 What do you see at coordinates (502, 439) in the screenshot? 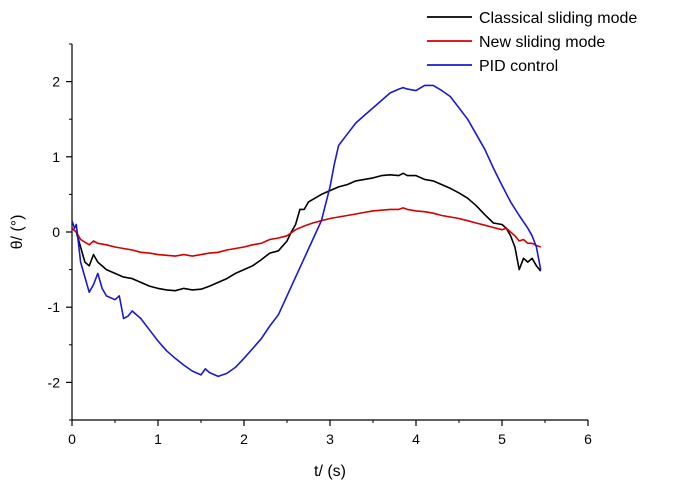
I see `x-tick-label: 5` at bounding box center [502, 439].